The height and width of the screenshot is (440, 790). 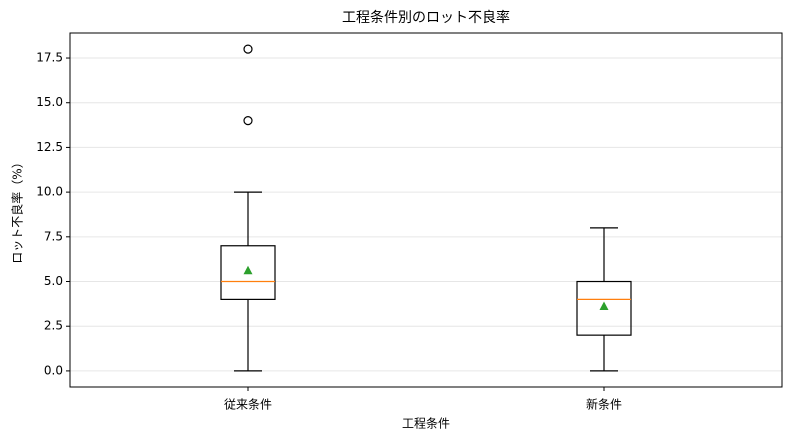 What do you see at coordinates (49, 58) in the screenshot?
I see `y-tick-label: 17.5` at bounding box center [49, 58].